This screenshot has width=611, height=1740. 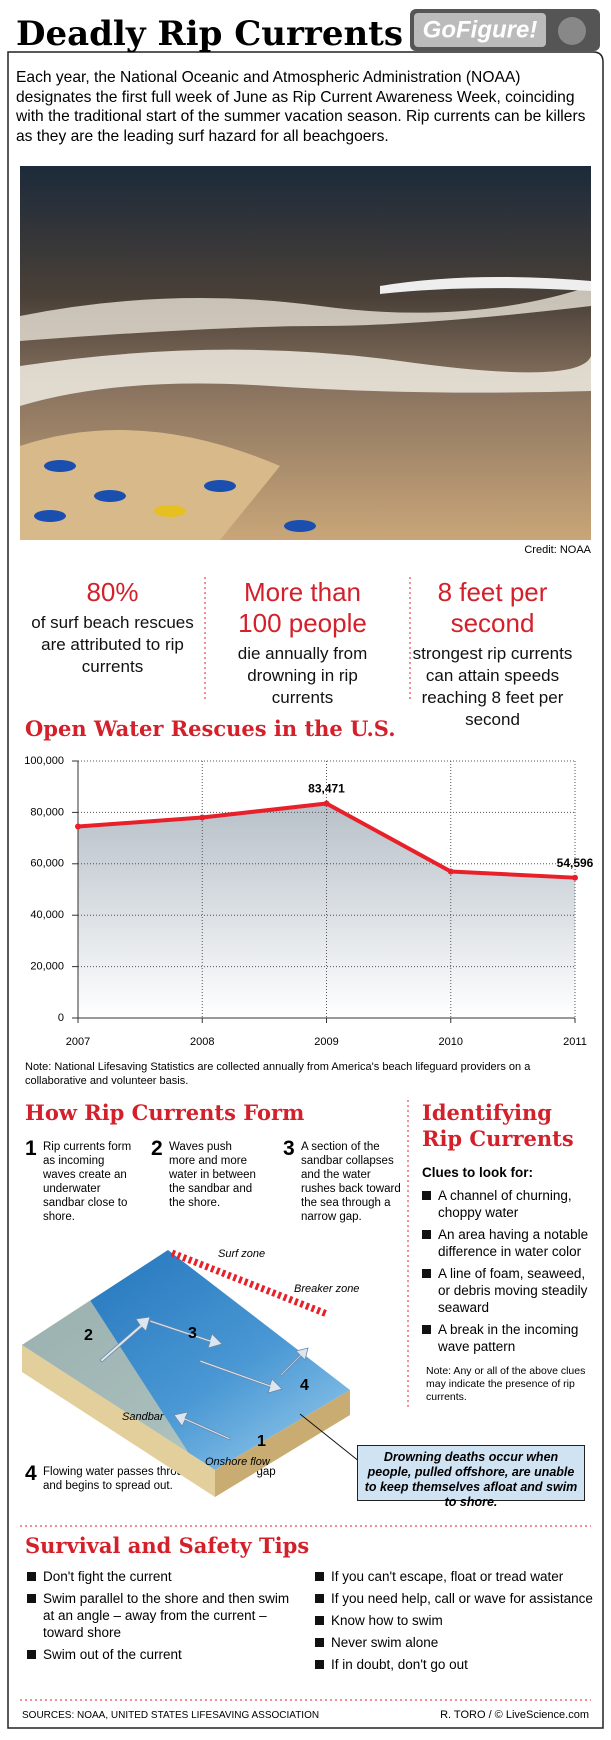 I want to click on x-tick-label: 2008, so click(x=202, y=1042).